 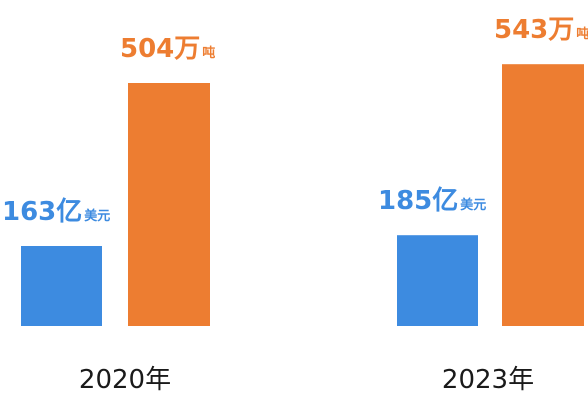 I want to click on data-label-tons-2023年: 543万吨, so click(x=541, y=30).